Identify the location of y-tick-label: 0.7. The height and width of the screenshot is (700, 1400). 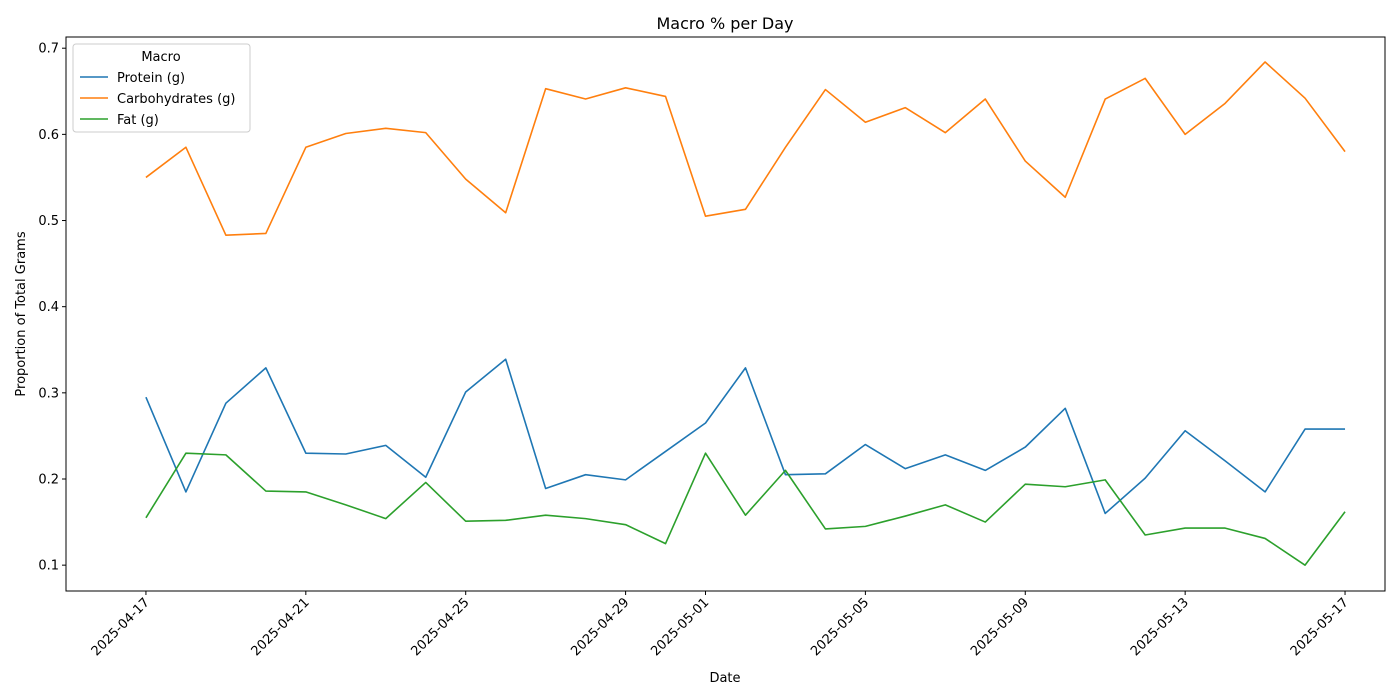
(48, 49).